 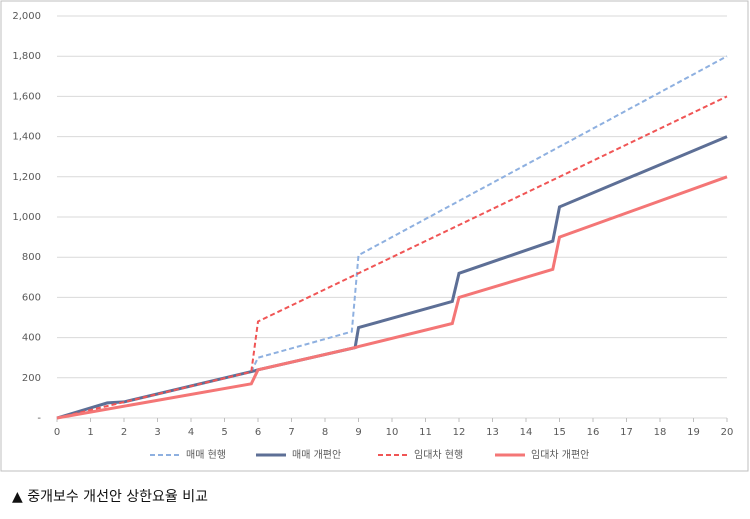 I want to click on x-tick-label: 10, so click(x=392, y=432).